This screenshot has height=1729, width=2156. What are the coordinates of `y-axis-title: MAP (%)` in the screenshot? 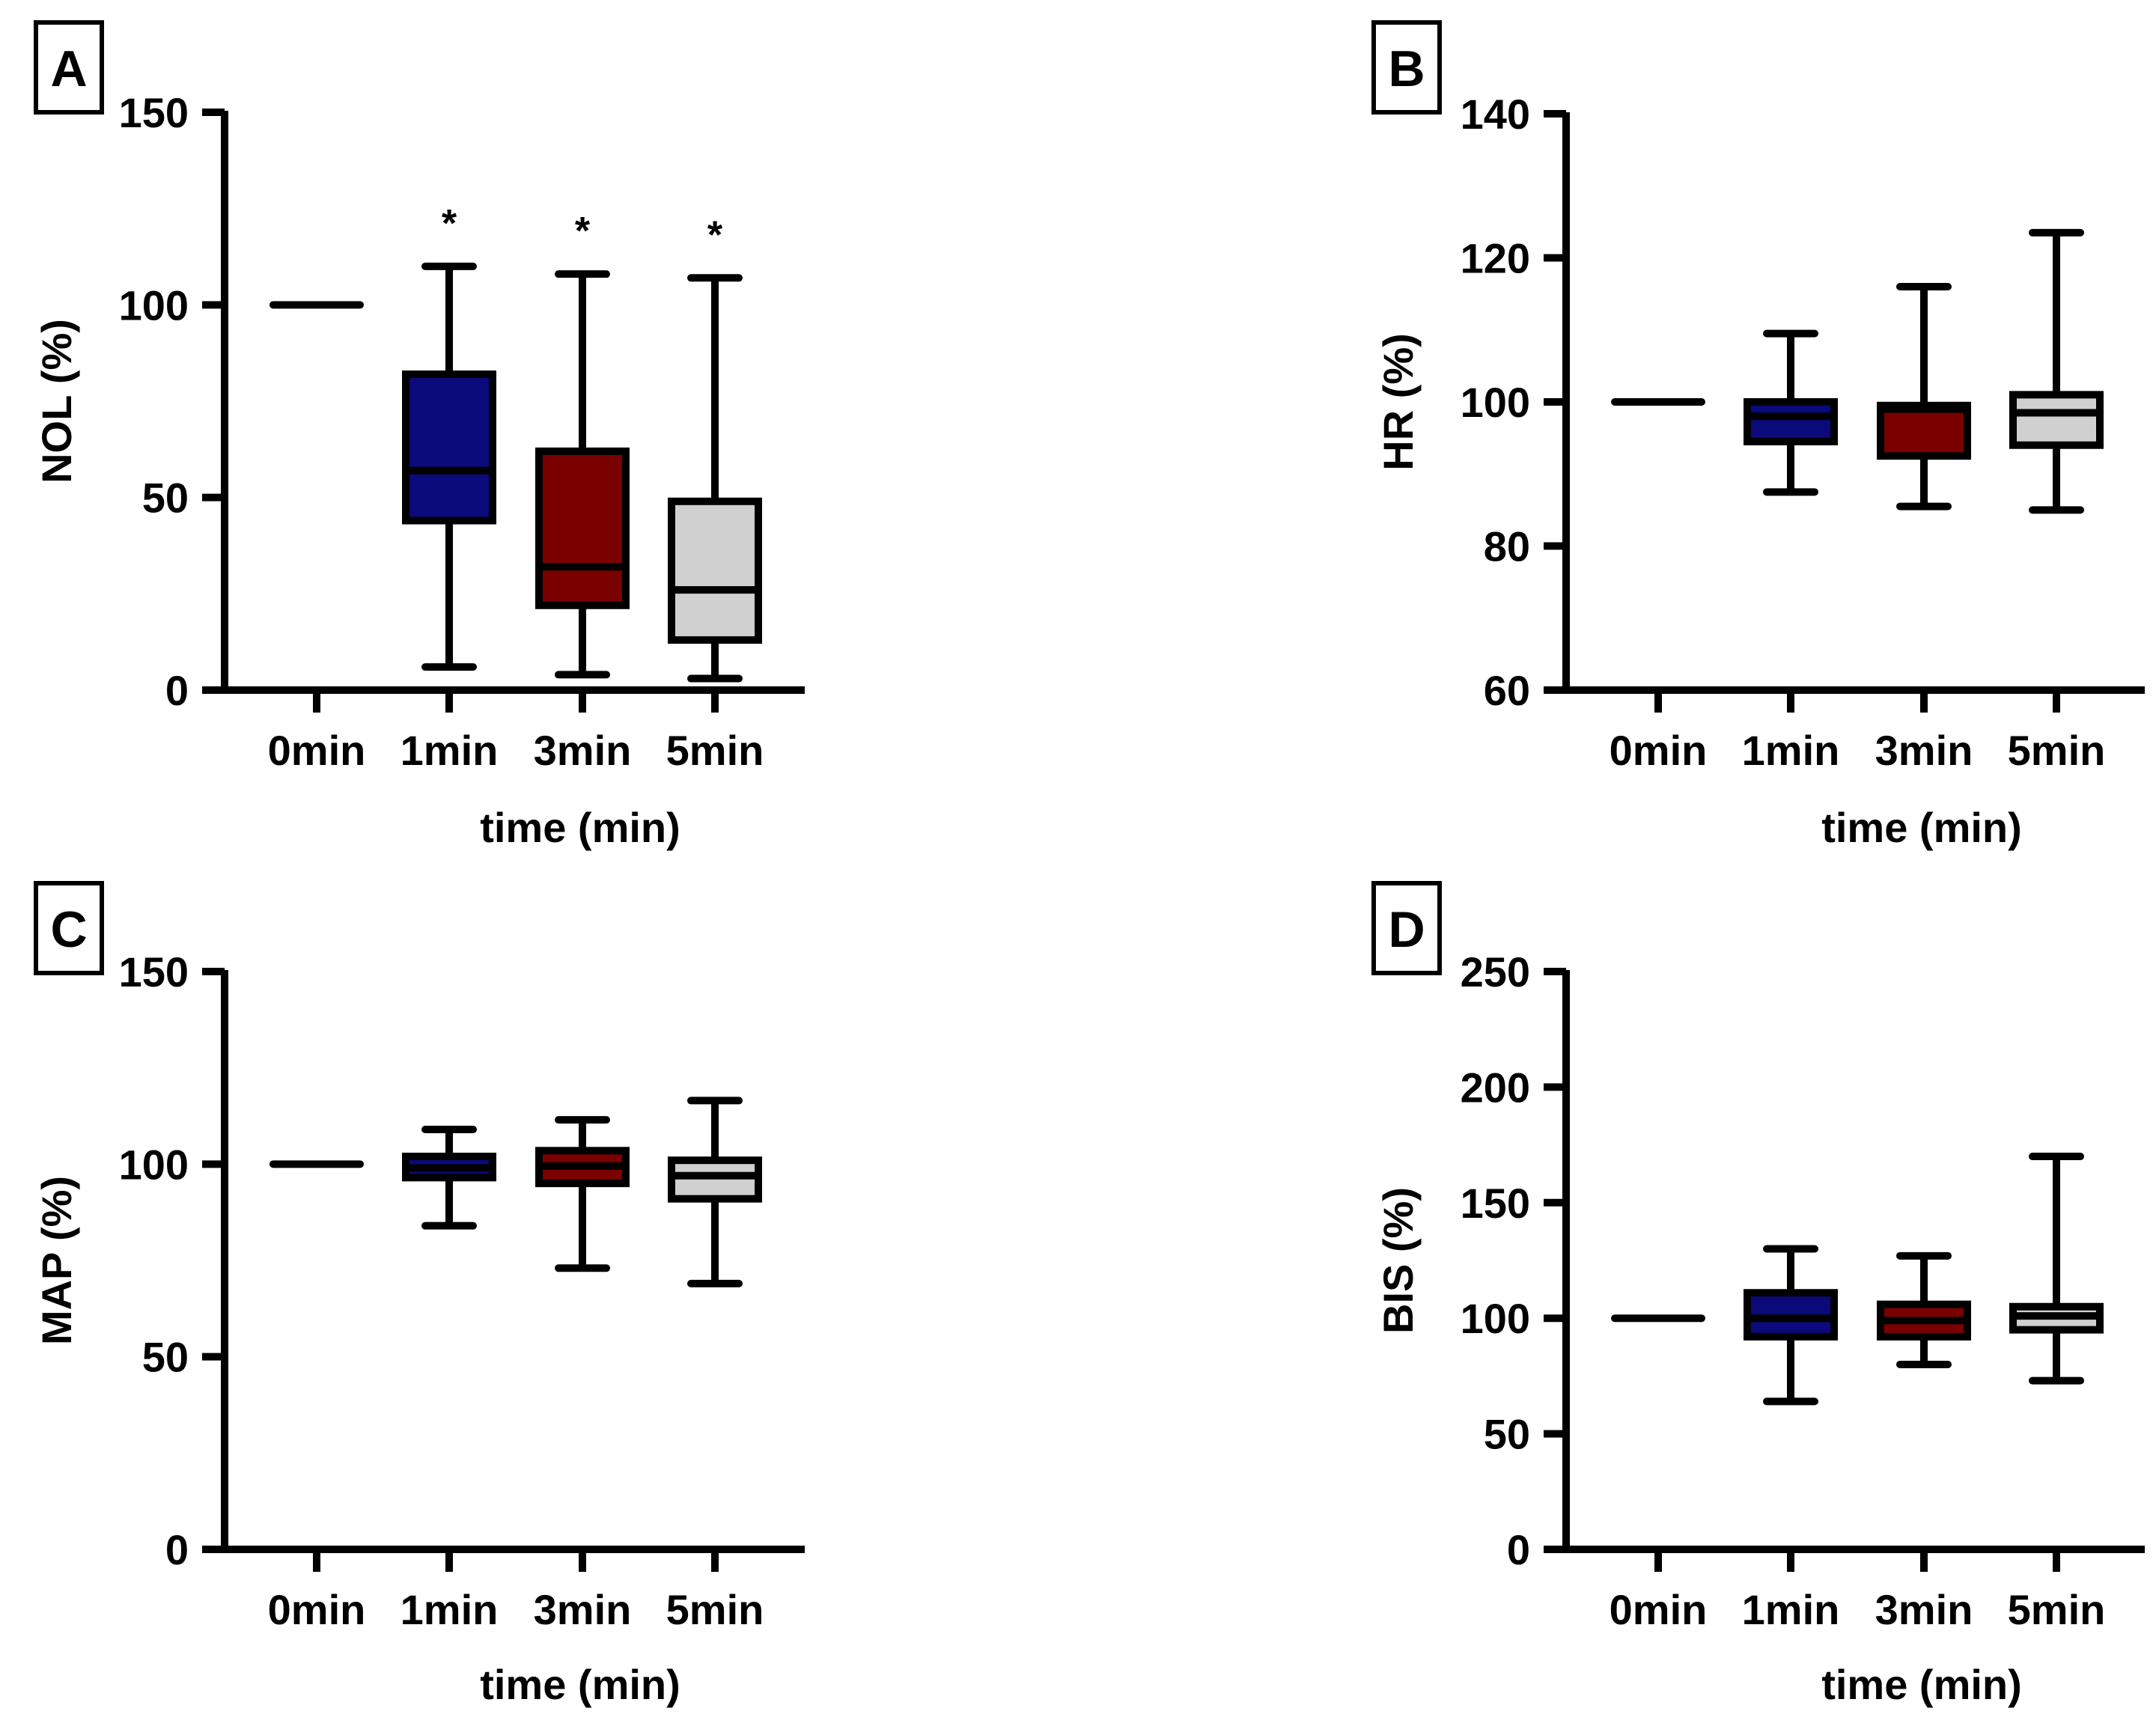 It's located at (56, 1260).